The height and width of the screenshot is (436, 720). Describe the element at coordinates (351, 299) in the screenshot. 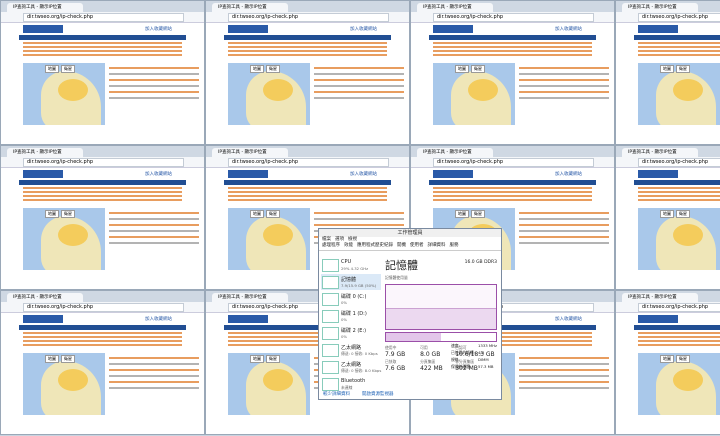

I see `resource-item: 磁碟 0 (C:) 0%` at that location.